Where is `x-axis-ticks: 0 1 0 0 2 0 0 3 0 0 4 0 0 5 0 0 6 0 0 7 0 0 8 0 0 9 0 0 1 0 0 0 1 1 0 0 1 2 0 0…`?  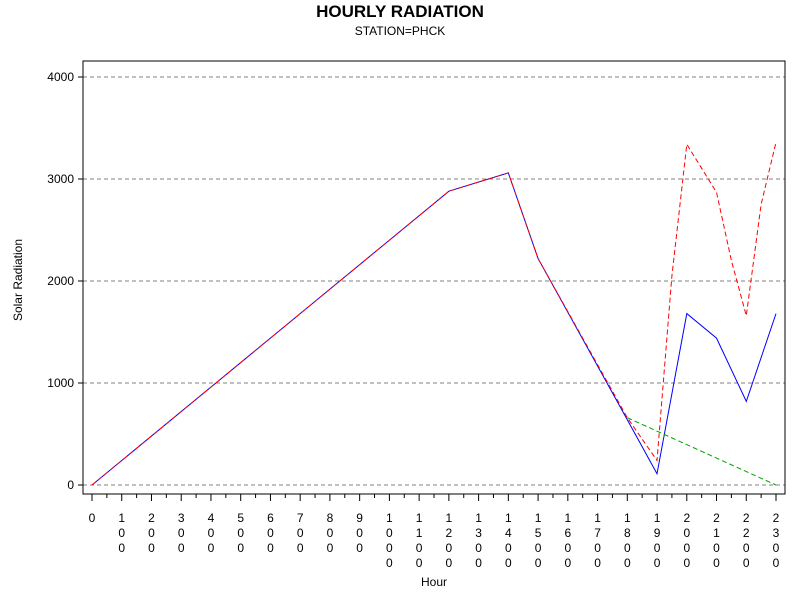
x-axis-ticks: 0 1 0 0 2 0 0 3 0 0 4 0 0 5 0 0 6 0 0 7 0 0 8 0 0 9 0 0 1 0 0 0 1 1 0 0 1 2 0 0… is located at coordinates (434, 532).